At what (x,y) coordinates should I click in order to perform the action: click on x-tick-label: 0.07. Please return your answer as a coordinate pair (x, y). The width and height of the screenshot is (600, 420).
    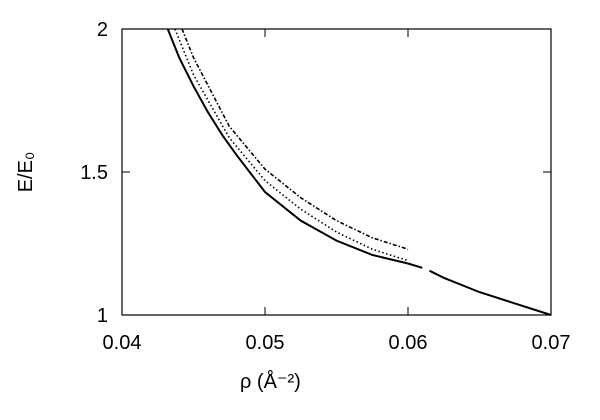
    Looking at the image, I should click on (551, 343).